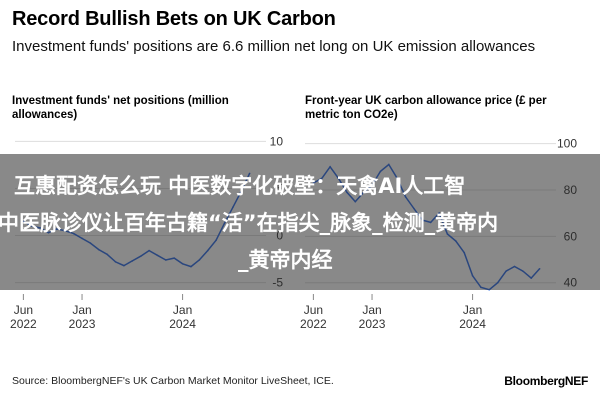 The image size is (600, 400). What do you see at coordinates (277, 141) in the screenshot?
I see `y-tick-label: 10` at bounding box center [277, 141].